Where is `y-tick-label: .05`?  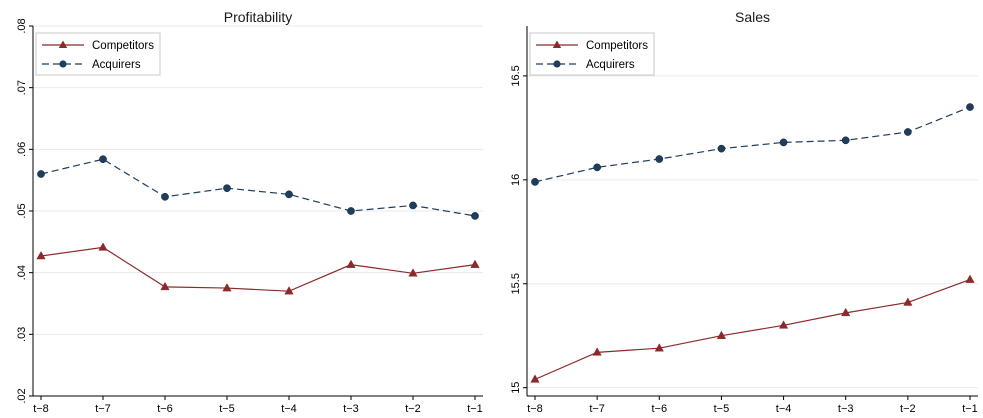
y-tick-label: .05 is located at coordinates (22, 210).